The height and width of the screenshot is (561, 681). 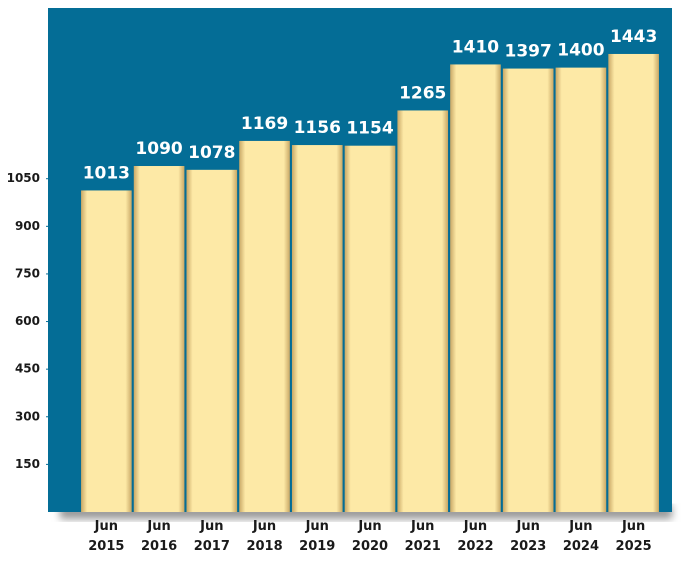 What do you see at coordinates (27, 273) in the screenshot?
I see `y-tick-label: 750` at bounding box center [27, 273].